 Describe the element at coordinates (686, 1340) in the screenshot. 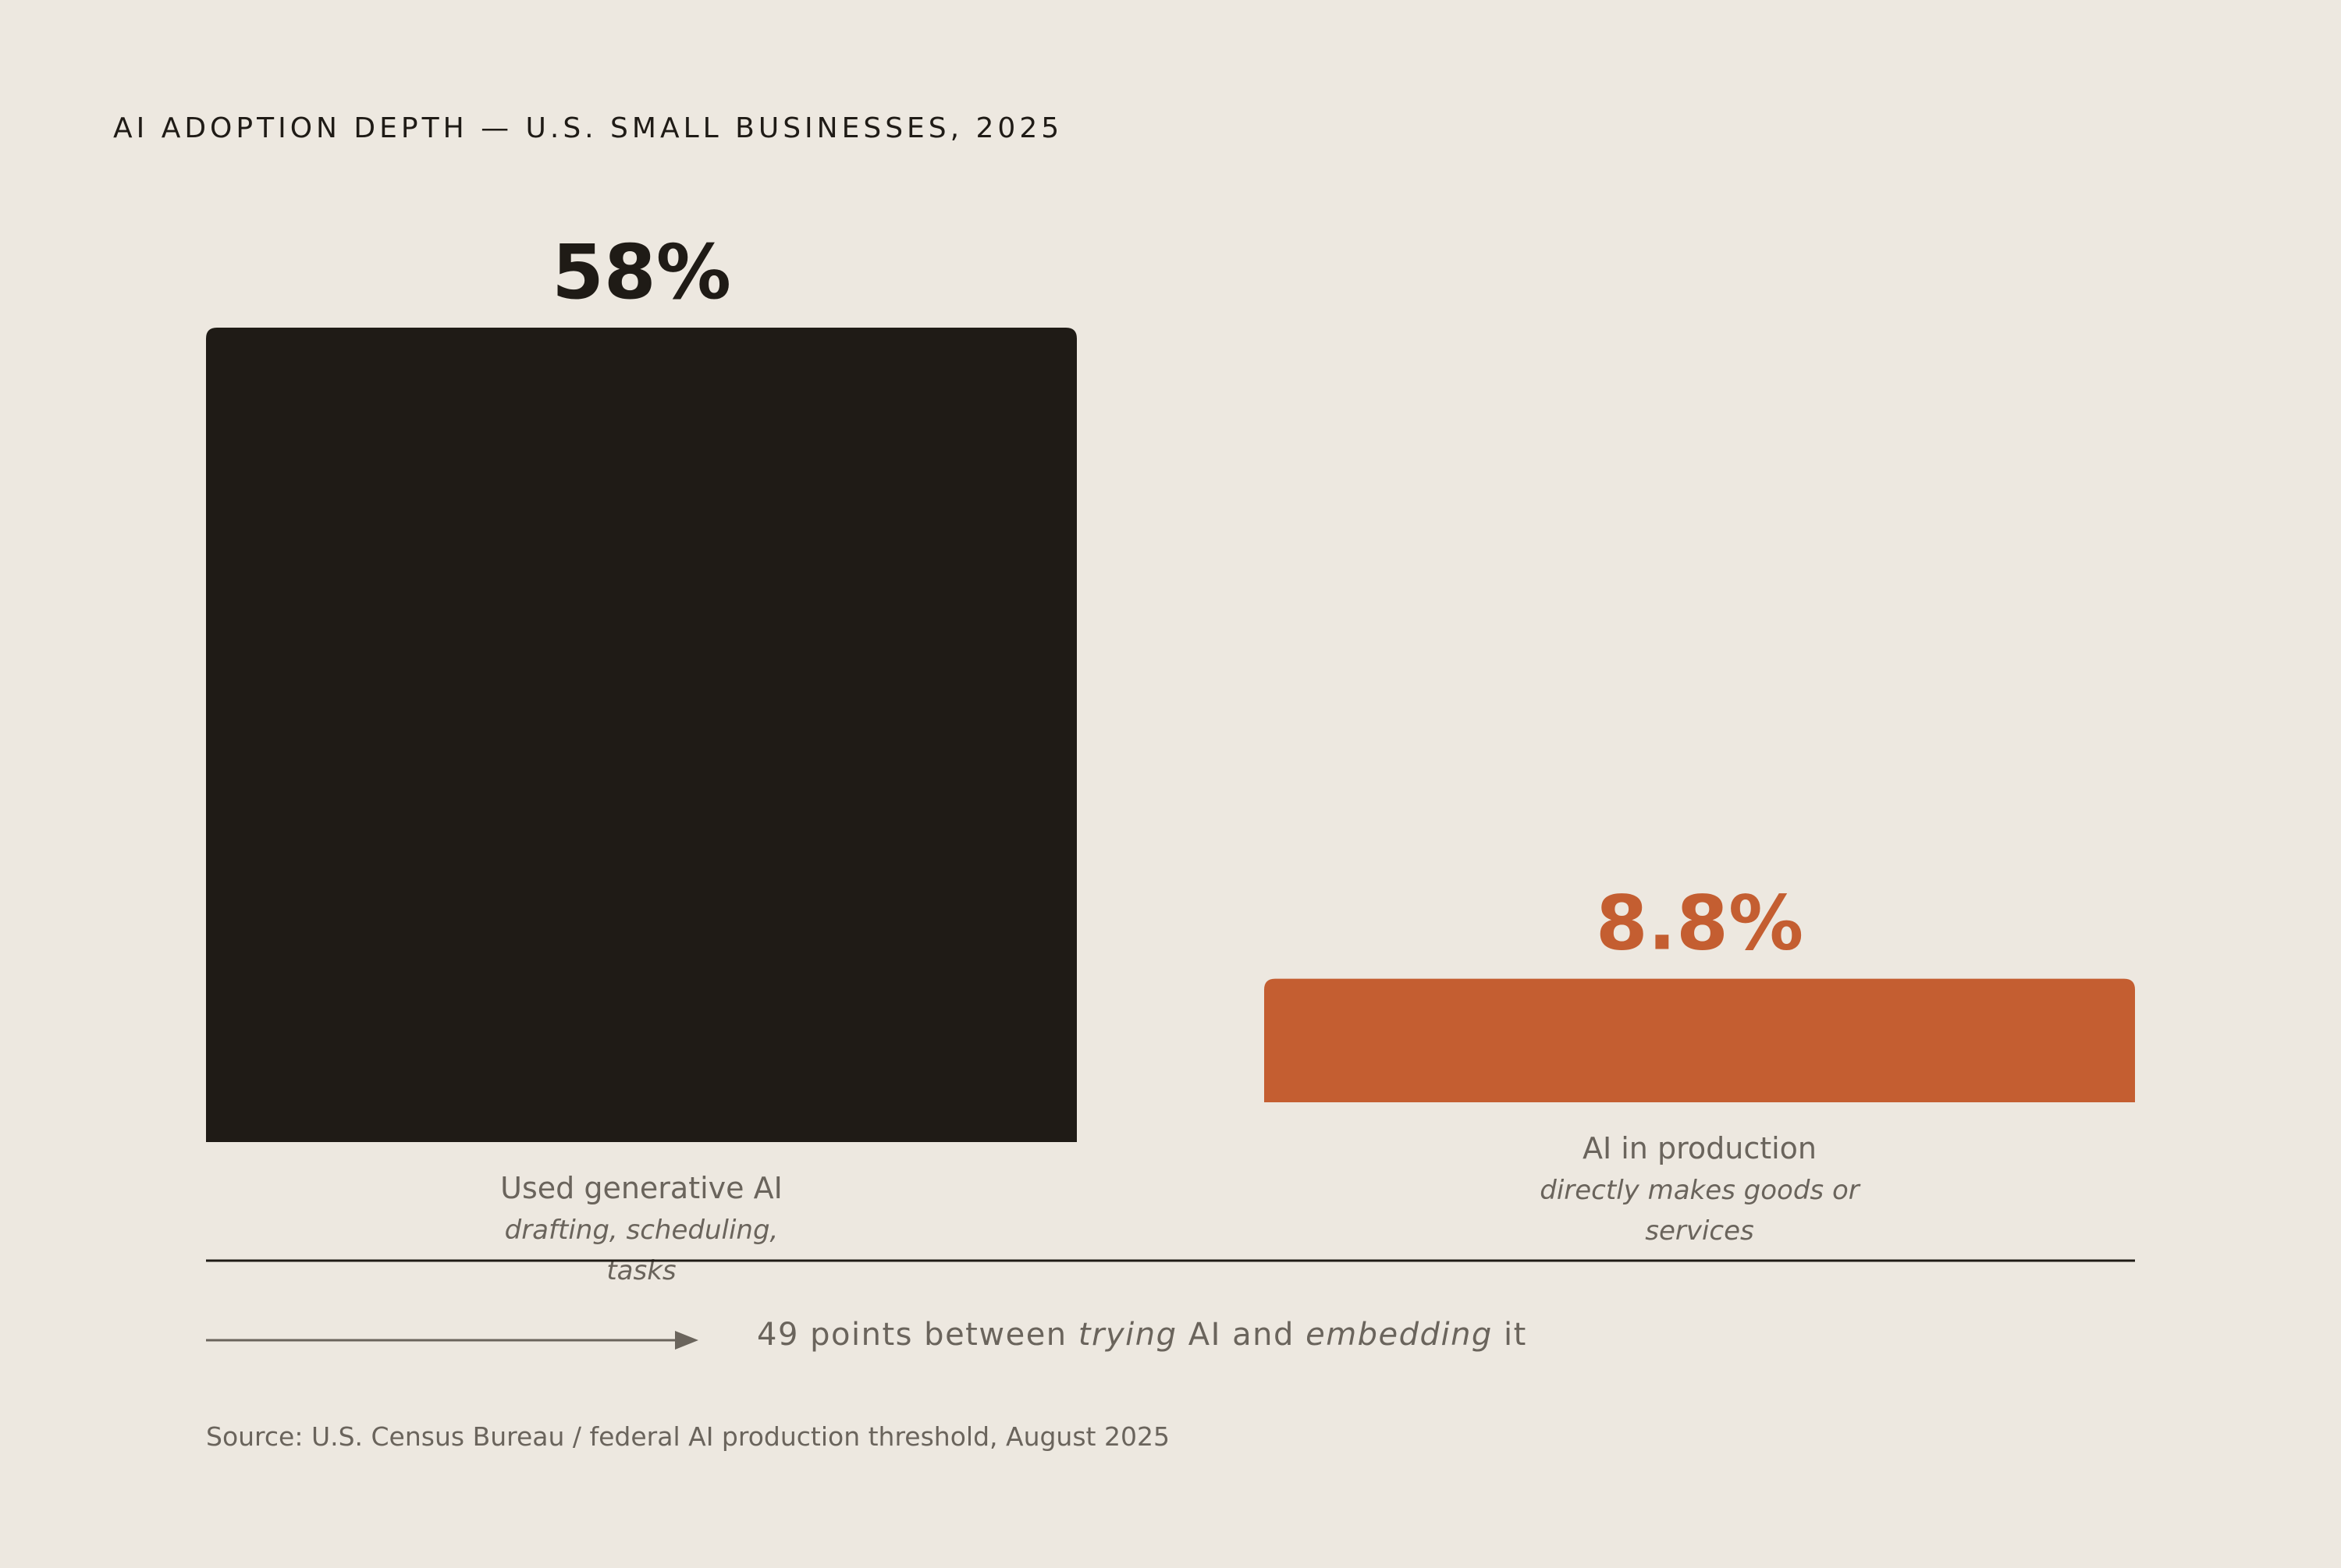

I see `arrow-head-icon` at that location.